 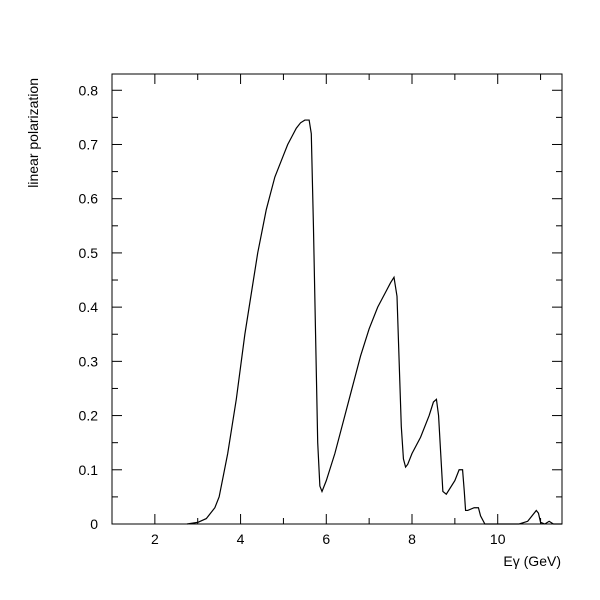 I want to click on y-tick-label: 0.2, so click(x=89, y=416).